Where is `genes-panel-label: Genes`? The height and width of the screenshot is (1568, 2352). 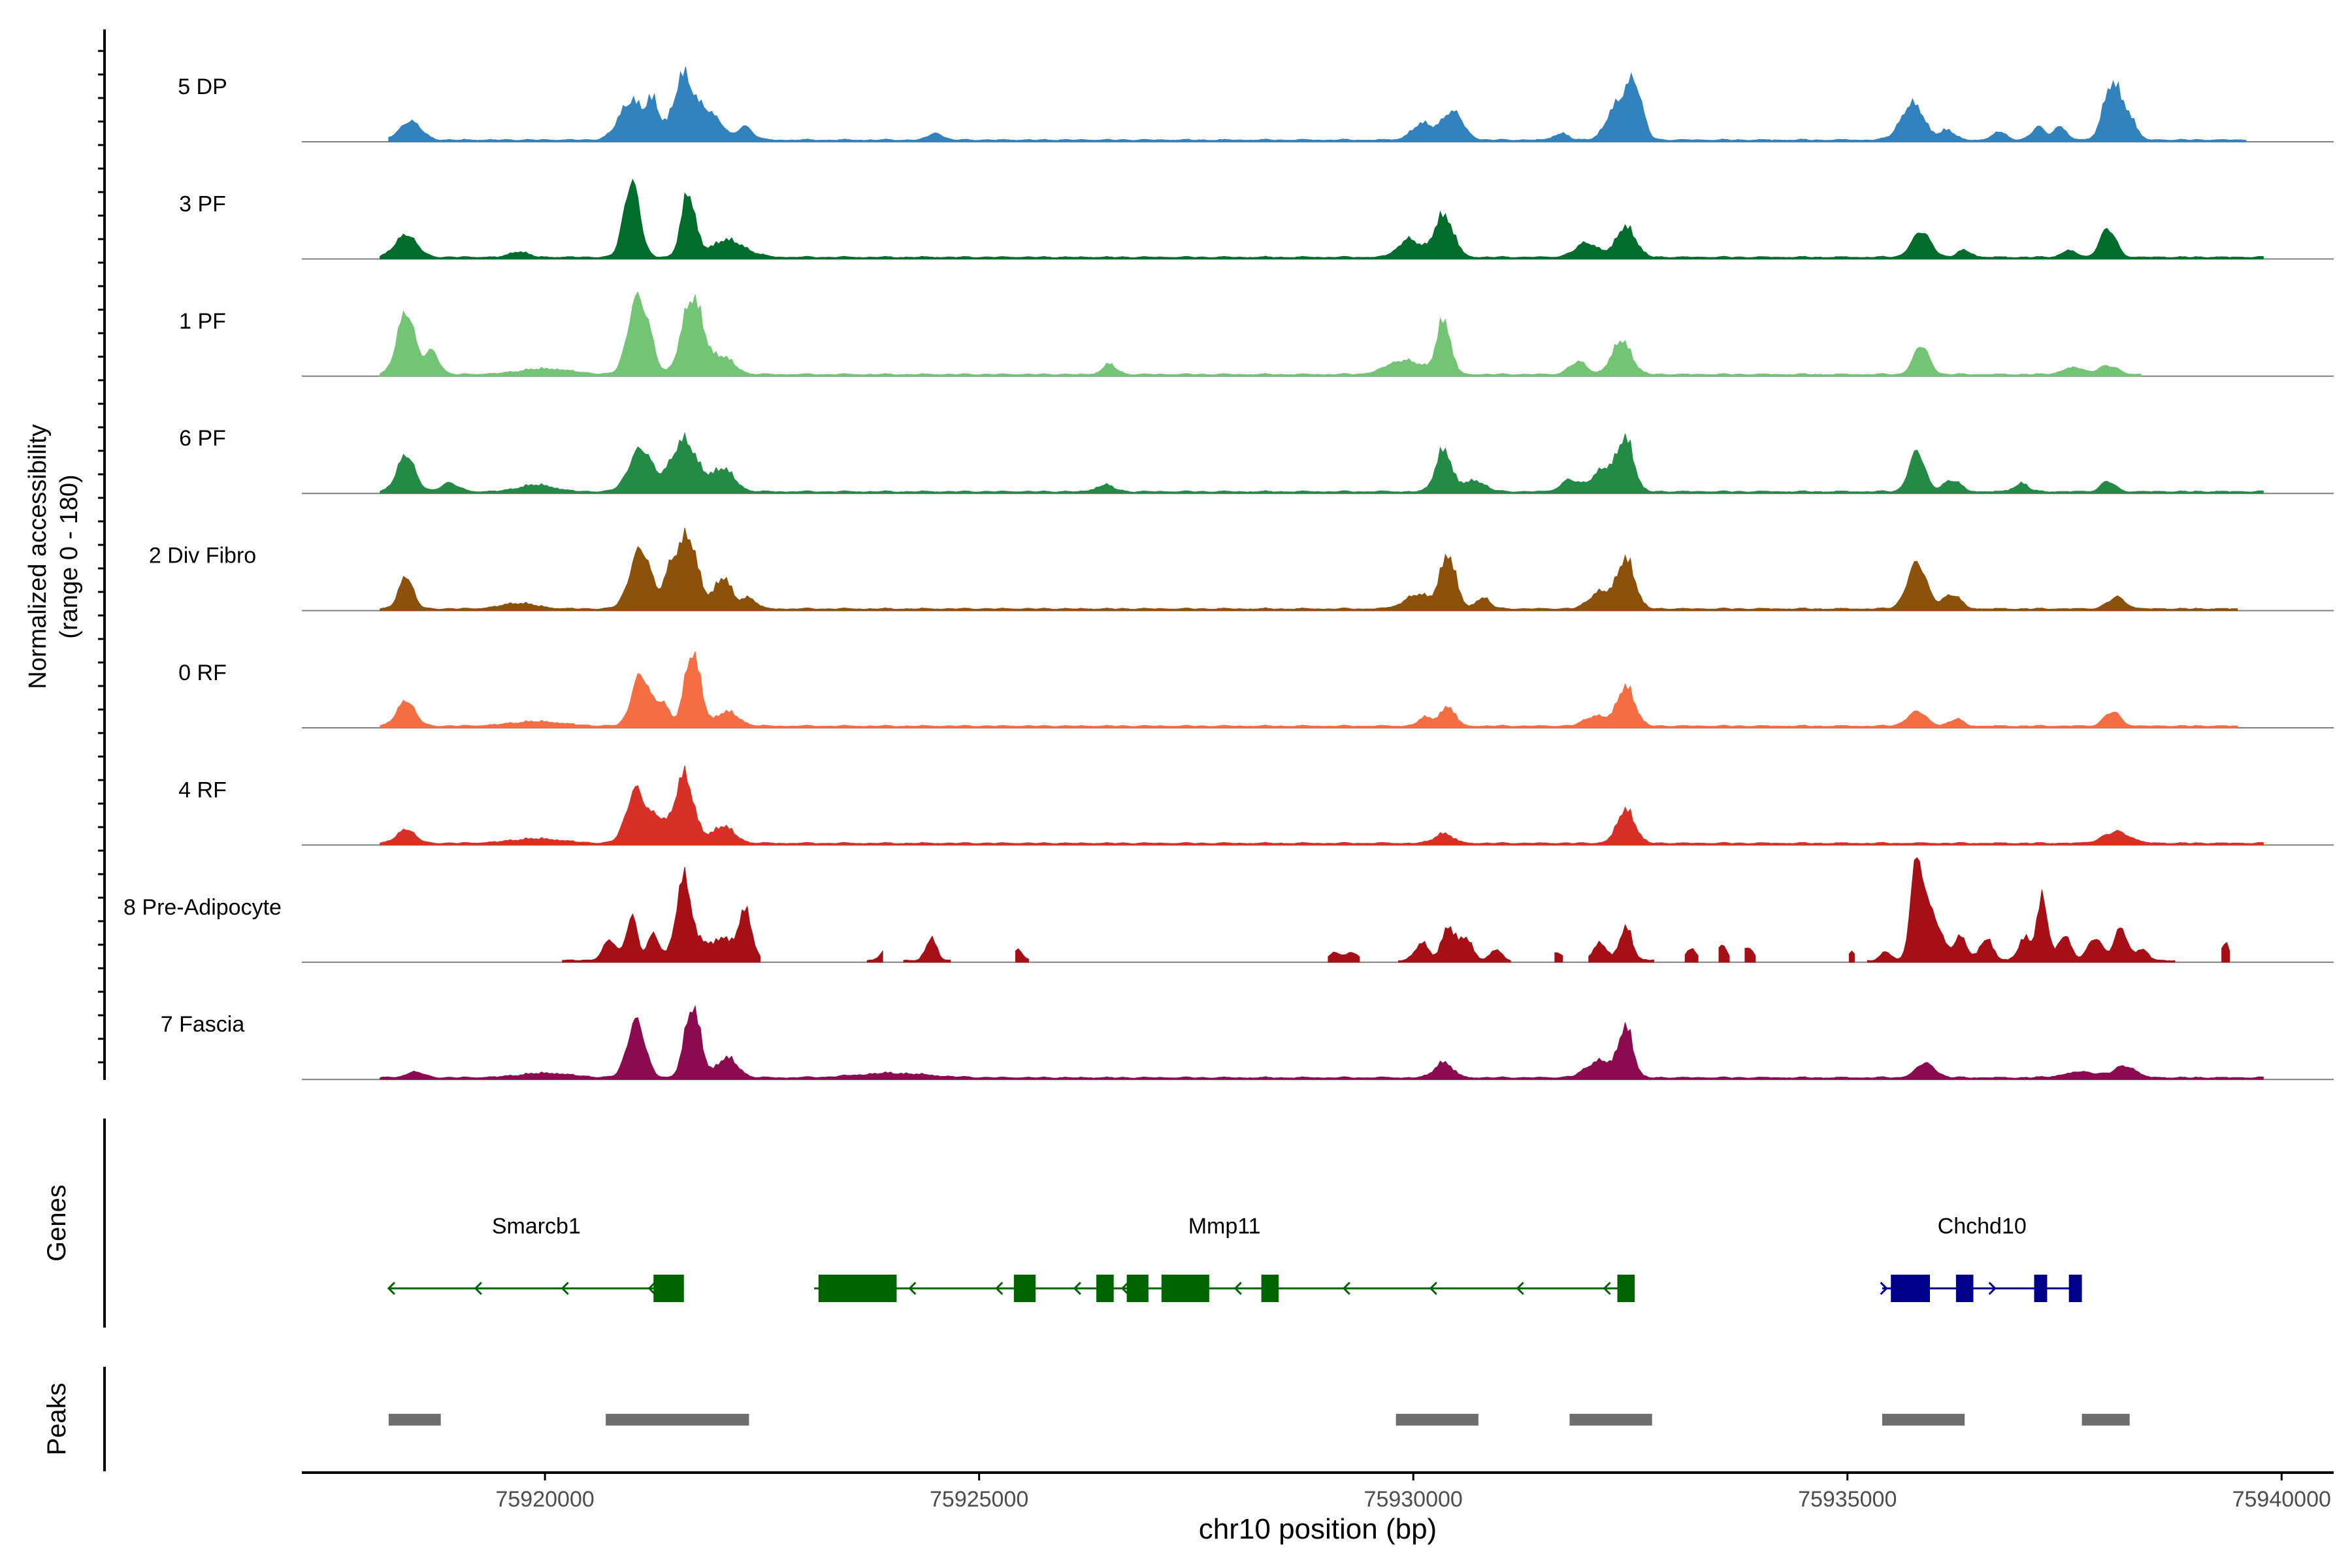 genes-panel-label: Genes is located at coordinates (56, 1223).